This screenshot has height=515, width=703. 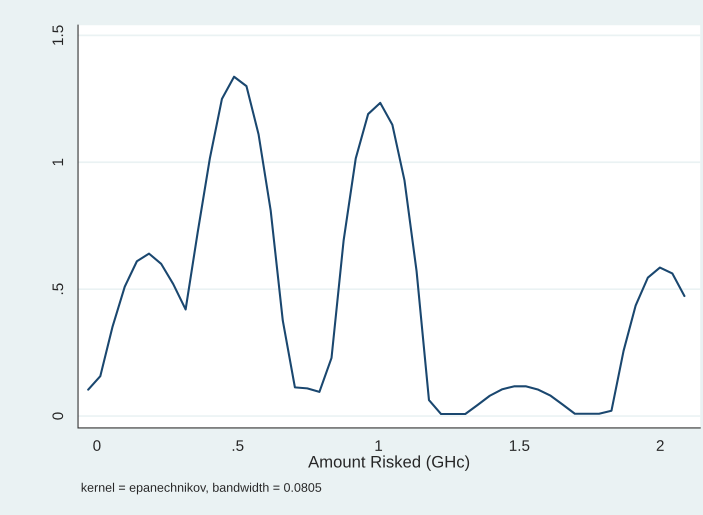 I want to click on x-tick-label: .5, so click(x=238, y=445).